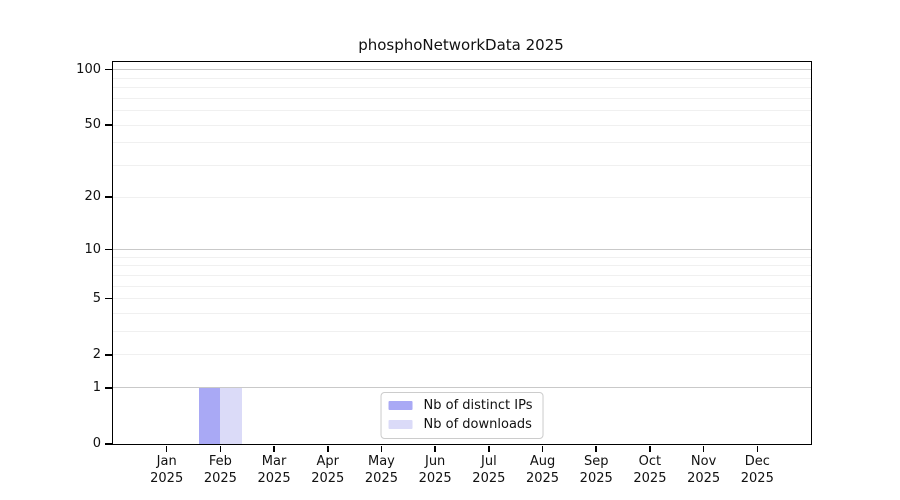 The width and height of the screenshot is (900, 500). Describe the element at coordinates (92, 197) in the screenshot. I see `y-axis-tick-label: 20` at that location.